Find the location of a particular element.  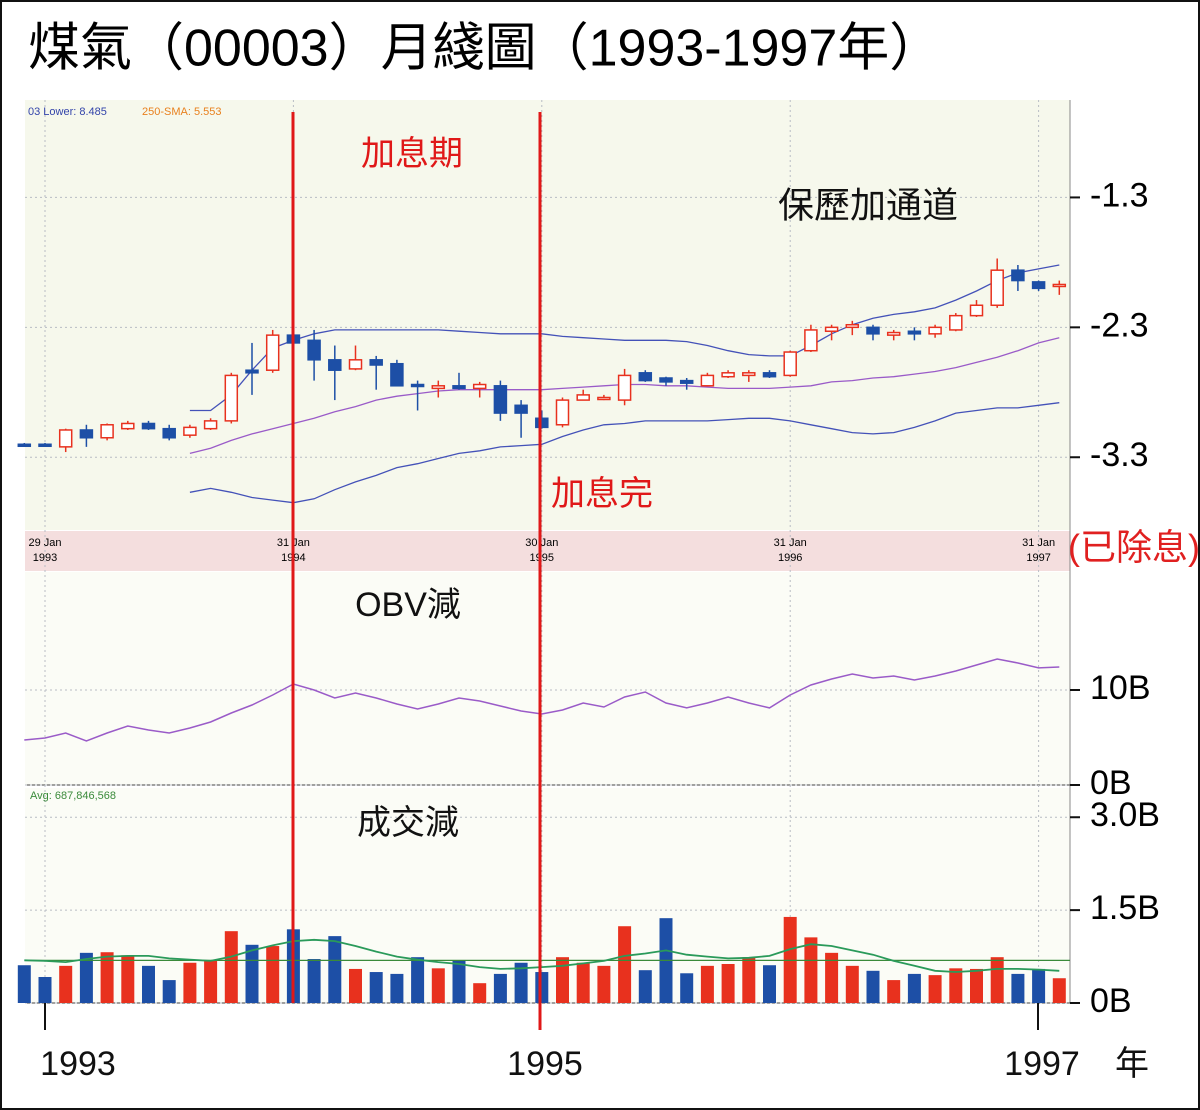

y-tick-label: 10B is located at coordinates (1120, 688).